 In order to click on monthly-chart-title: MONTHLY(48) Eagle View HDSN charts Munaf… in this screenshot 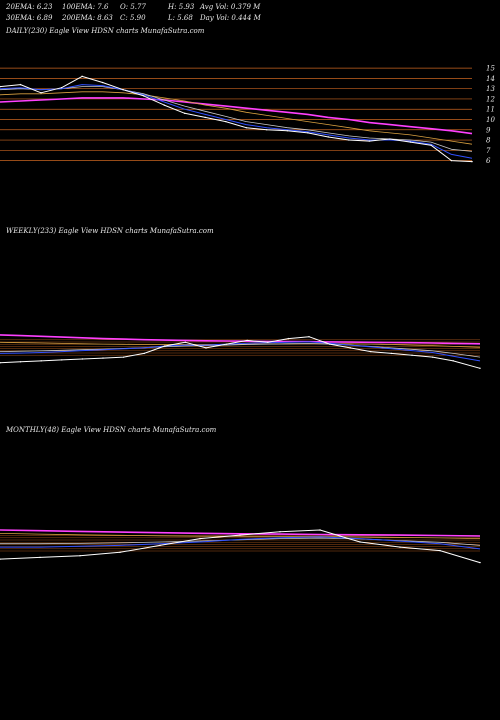, I will do `click(111, 430)`.